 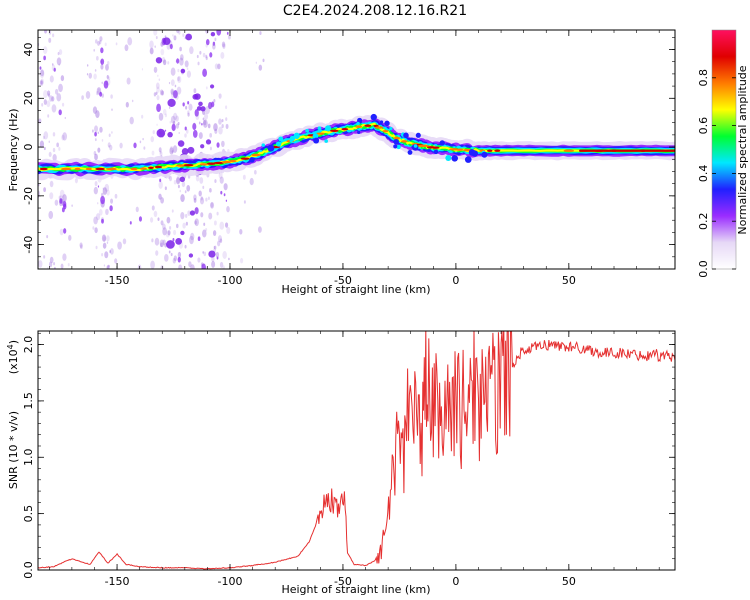 I want to click on snr-y-axis-label: SNR (10 * v/v), so click(x=13, y=450).